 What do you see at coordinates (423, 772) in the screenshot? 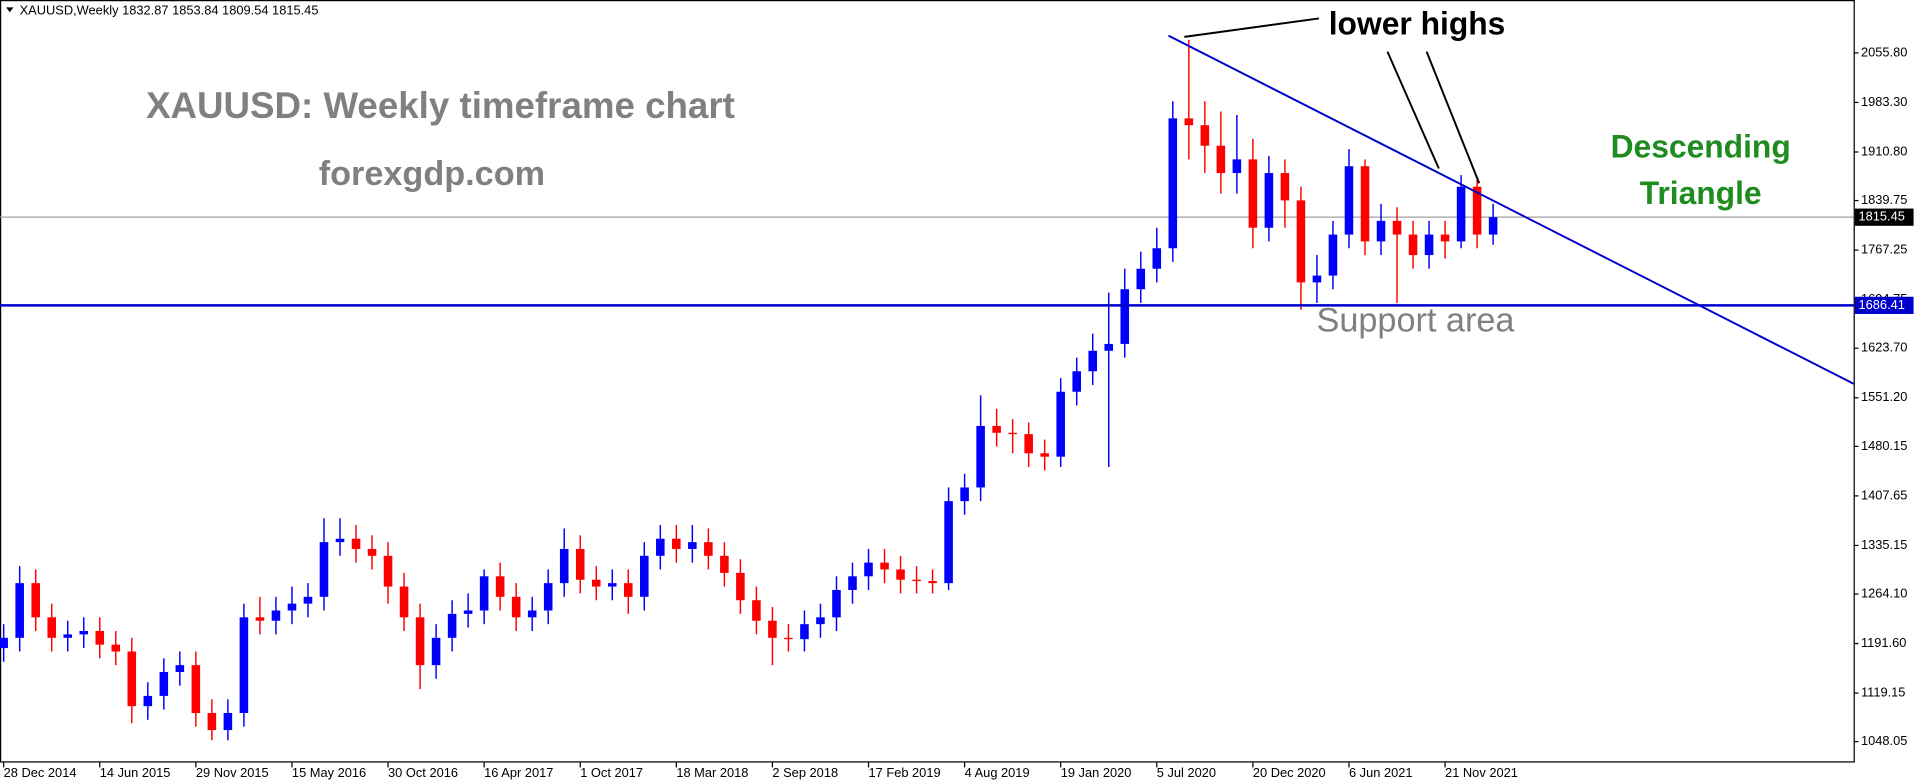
I see `x-tick-label: 30 Oct 2016` at bounding box center [423, 772].